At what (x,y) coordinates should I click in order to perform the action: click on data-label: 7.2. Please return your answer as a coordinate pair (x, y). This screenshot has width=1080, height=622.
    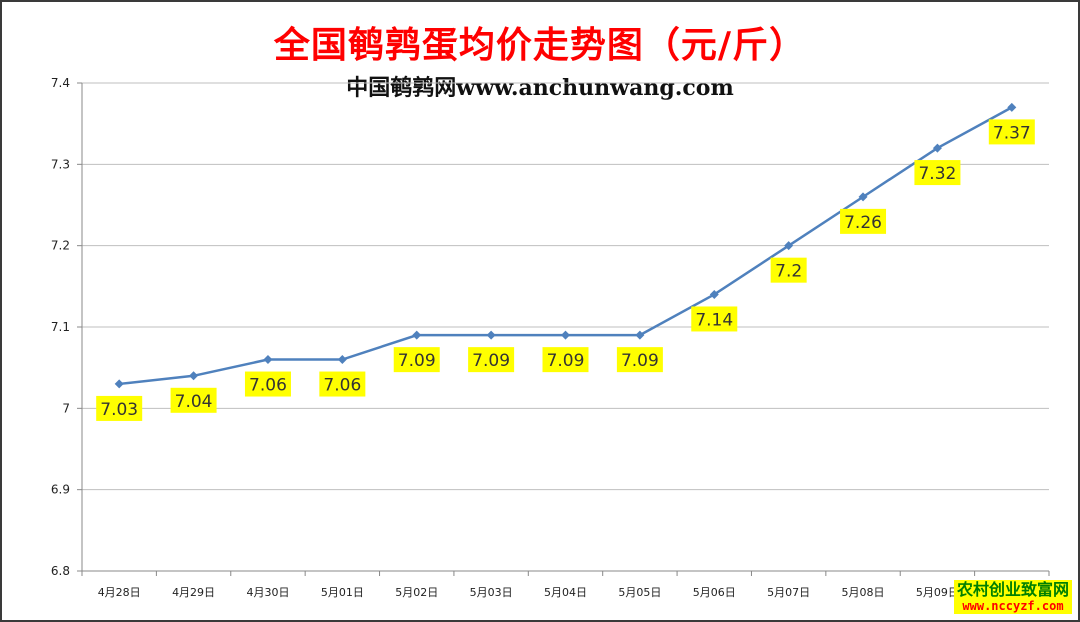
    Looking at the image, I should click on (788, 272).